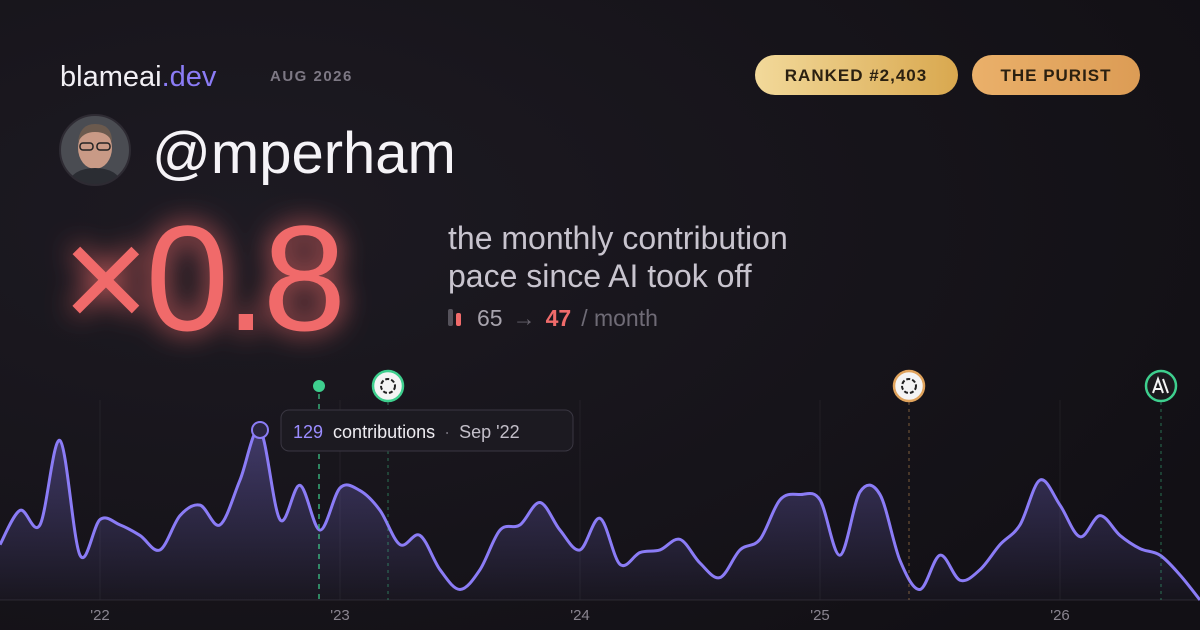 The height and width of the screenshot is (630, 1200). Describe the element at coordinates (311, 76) in the screenshot. I see `period: AUG 2026` at that location.